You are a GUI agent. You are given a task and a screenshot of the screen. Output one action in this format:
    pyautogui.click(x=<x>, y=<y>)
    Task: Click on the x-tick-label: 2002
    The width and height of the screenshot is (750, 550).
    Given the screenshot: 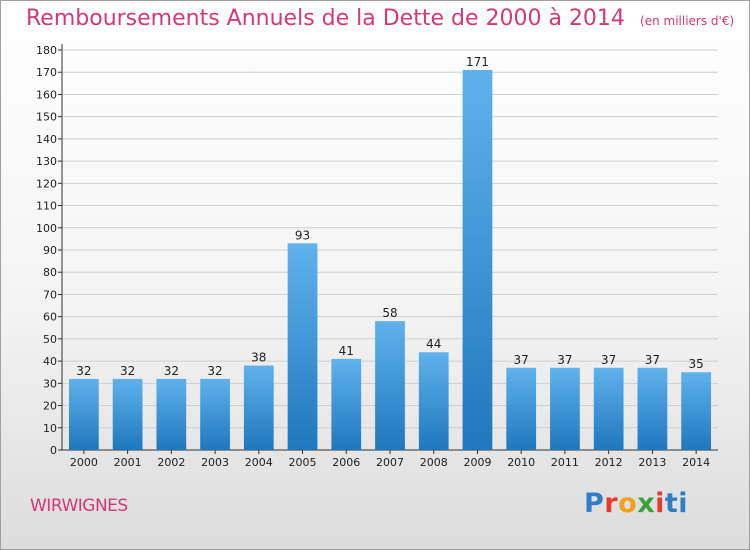 What is the action you would take?
    pyautogui.click(x=171, y=462)
    